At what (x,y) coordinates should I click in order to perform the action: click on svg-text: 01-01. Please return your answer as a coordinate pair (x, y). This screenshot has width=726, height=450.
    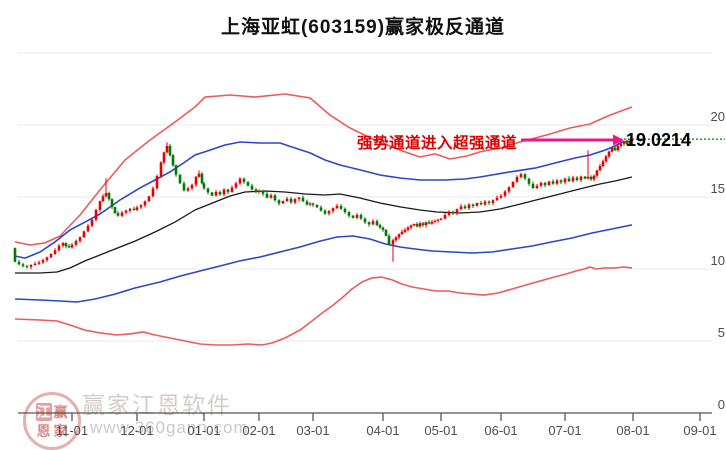
    Looking at the image, I should click on (203, 430).